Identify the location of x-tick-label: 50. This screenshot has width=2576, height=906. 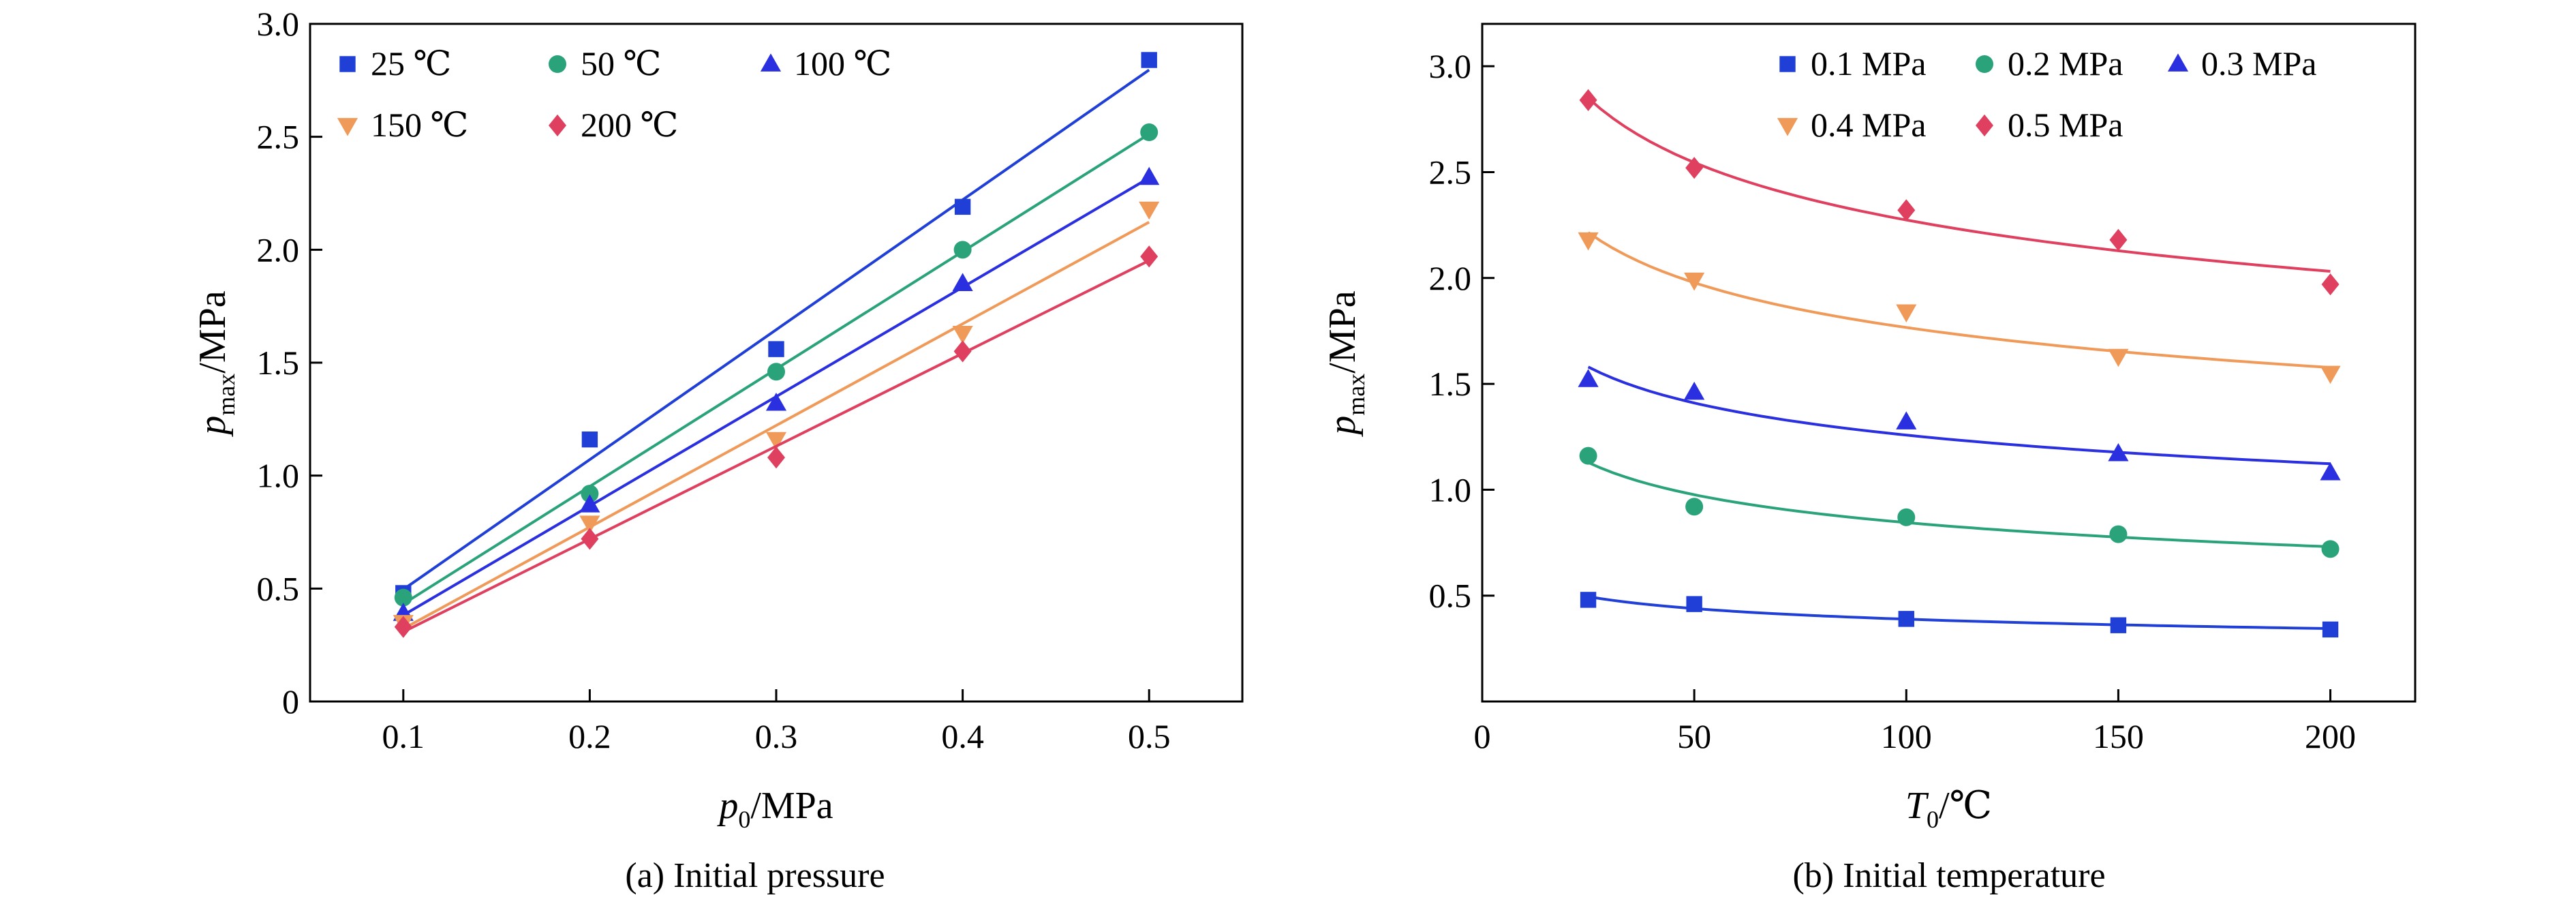
(1694, 736).